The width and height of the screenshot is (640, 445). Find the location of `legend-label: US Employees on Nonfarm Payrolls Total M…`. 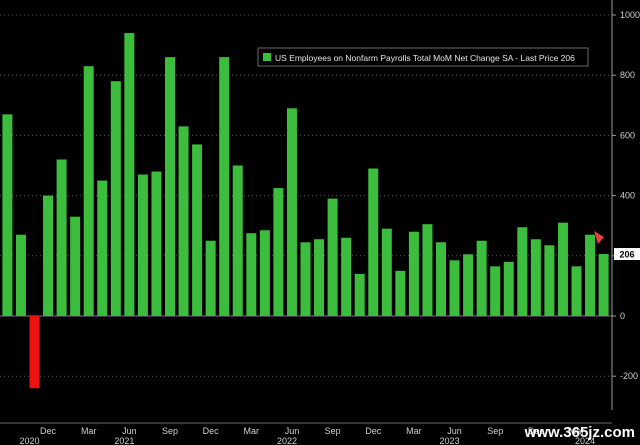

legend-label: US Employees on Nonfarm Payrolls Total M… is located at coordinates (425, 58).